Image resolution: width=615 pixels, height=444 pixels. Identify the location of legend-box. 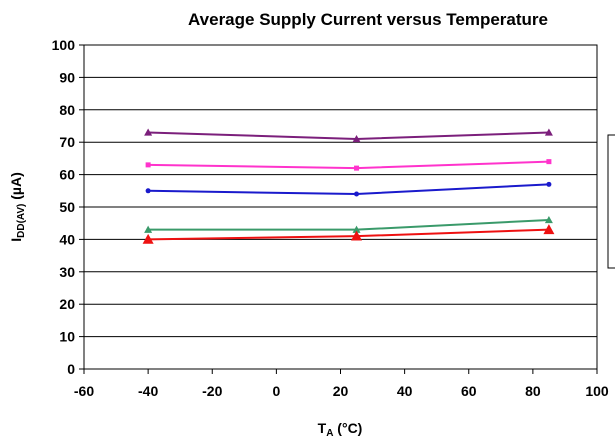
(611, 201).